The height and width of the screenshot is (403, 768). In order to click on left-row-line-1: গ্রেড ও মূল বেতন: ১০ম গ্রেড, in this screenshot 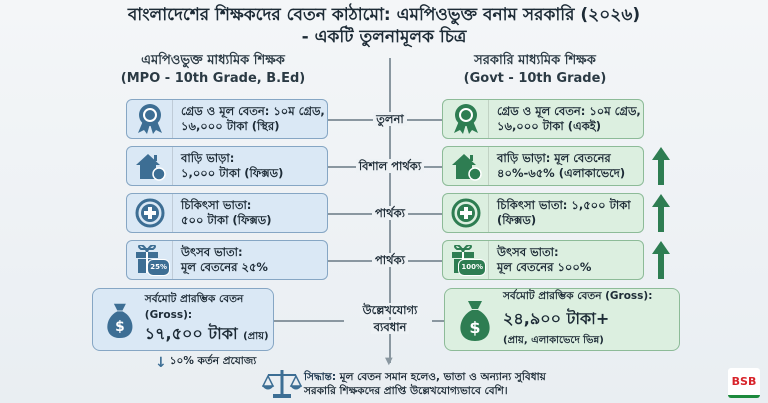, I will do `click(253, 111)`.